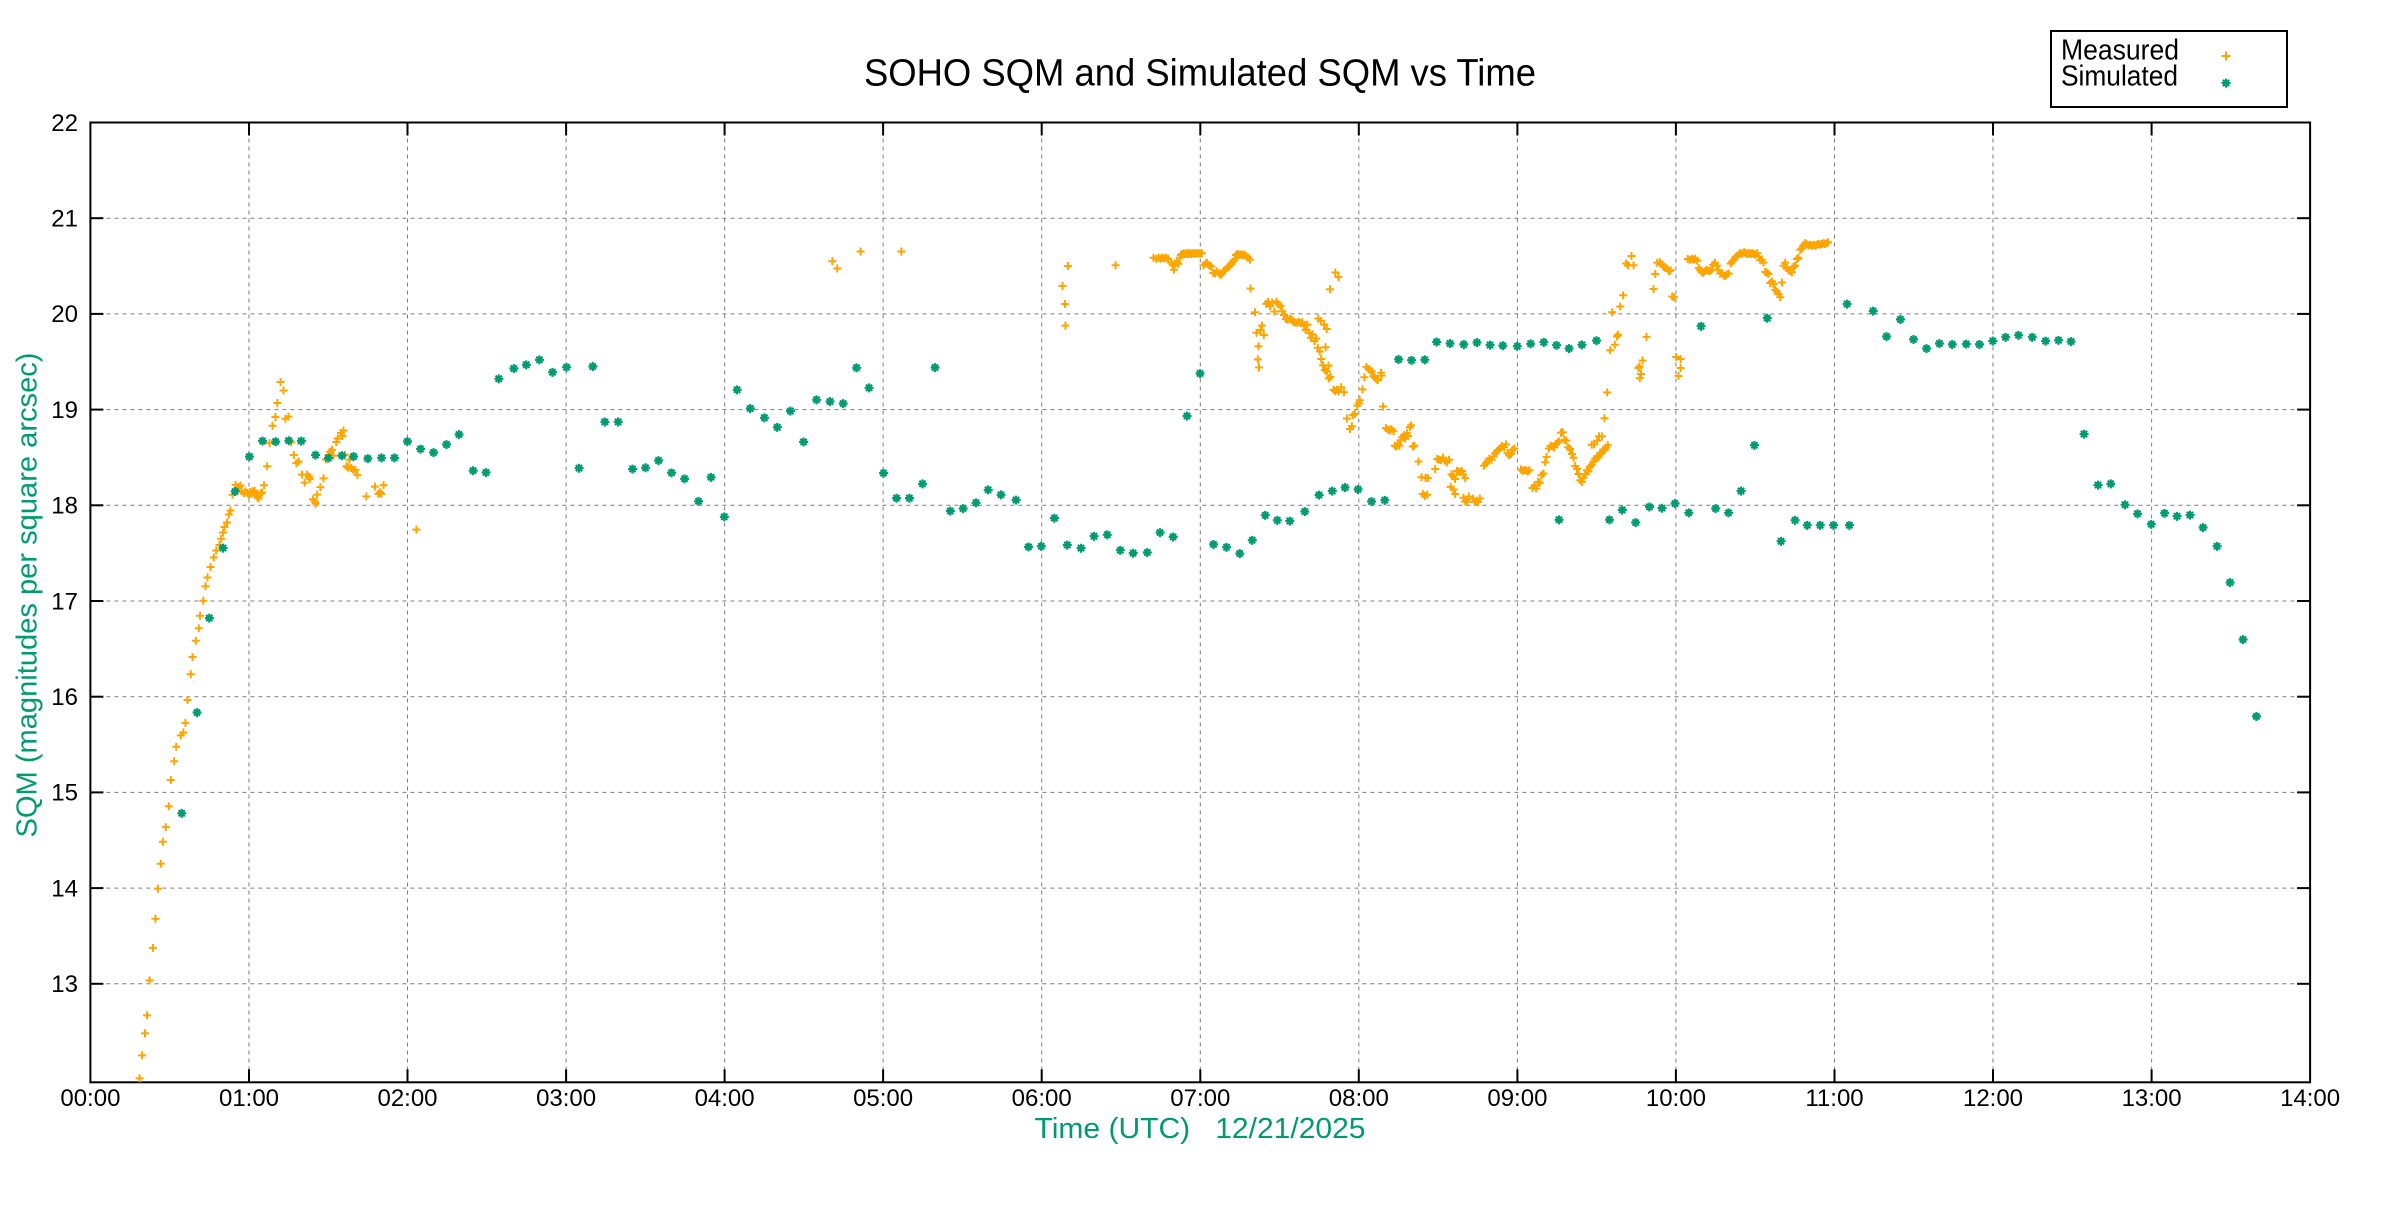  I want to click on svg-text: 04:00, so click(725, 1098).